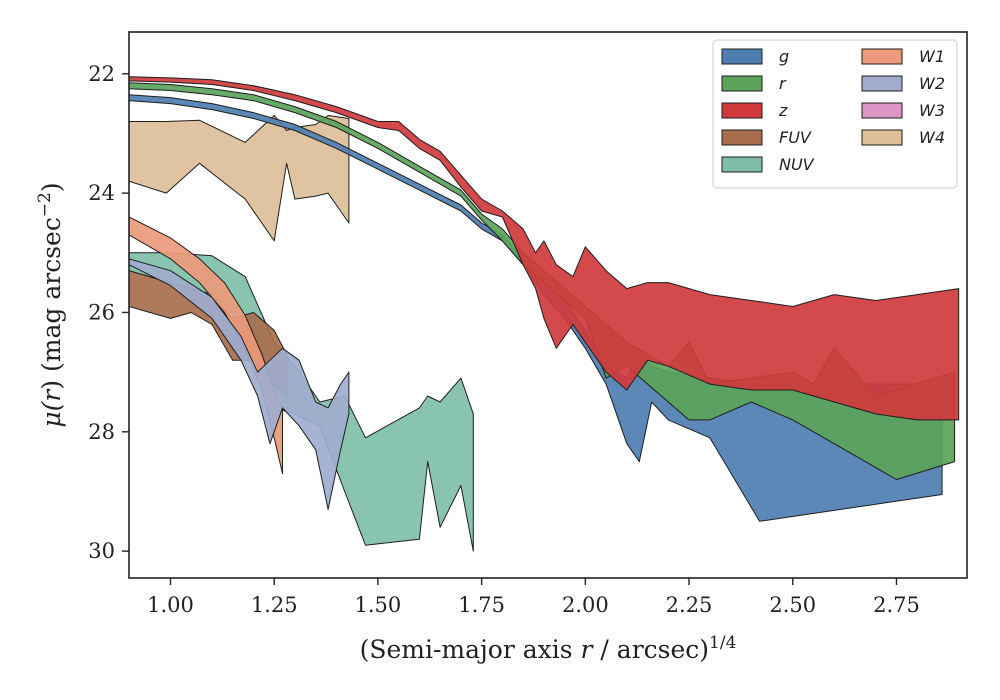 Image resolution: width=1000 pixels, height=700 pixels. What do you see at coordinates (932, 56) in the screenshot?
I see `legend-label-w1: W1` at bounding box center [932, 56].